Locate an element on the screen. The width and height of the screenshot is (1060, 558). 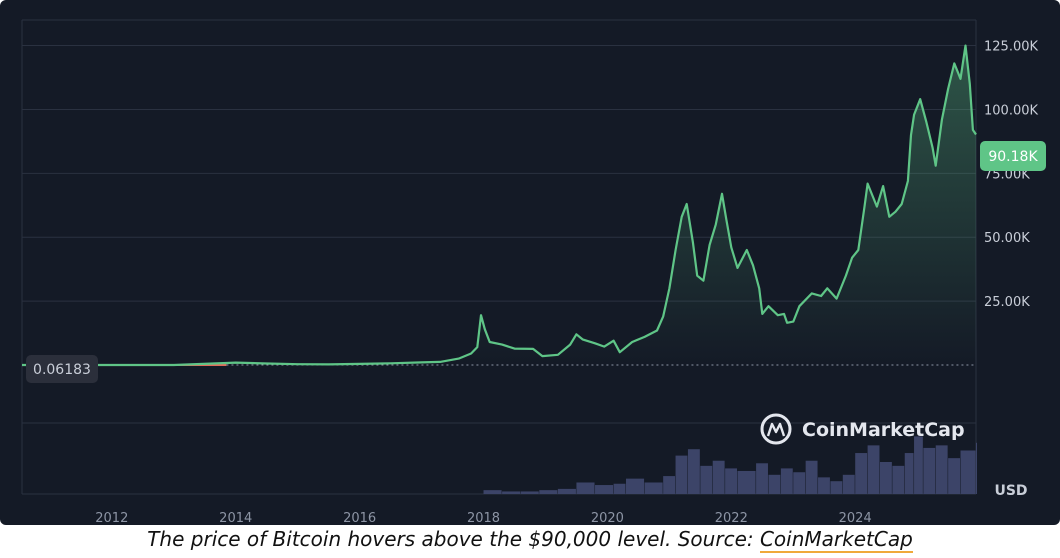
current-price-label: 90.18K is located at coordinates (1013, 157).